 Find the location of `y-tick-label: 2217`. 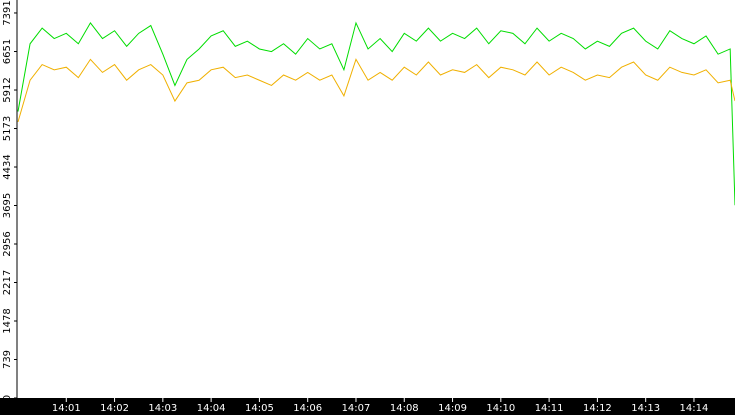

y-tick-label: 2217 is located at coordinates (7, 282).